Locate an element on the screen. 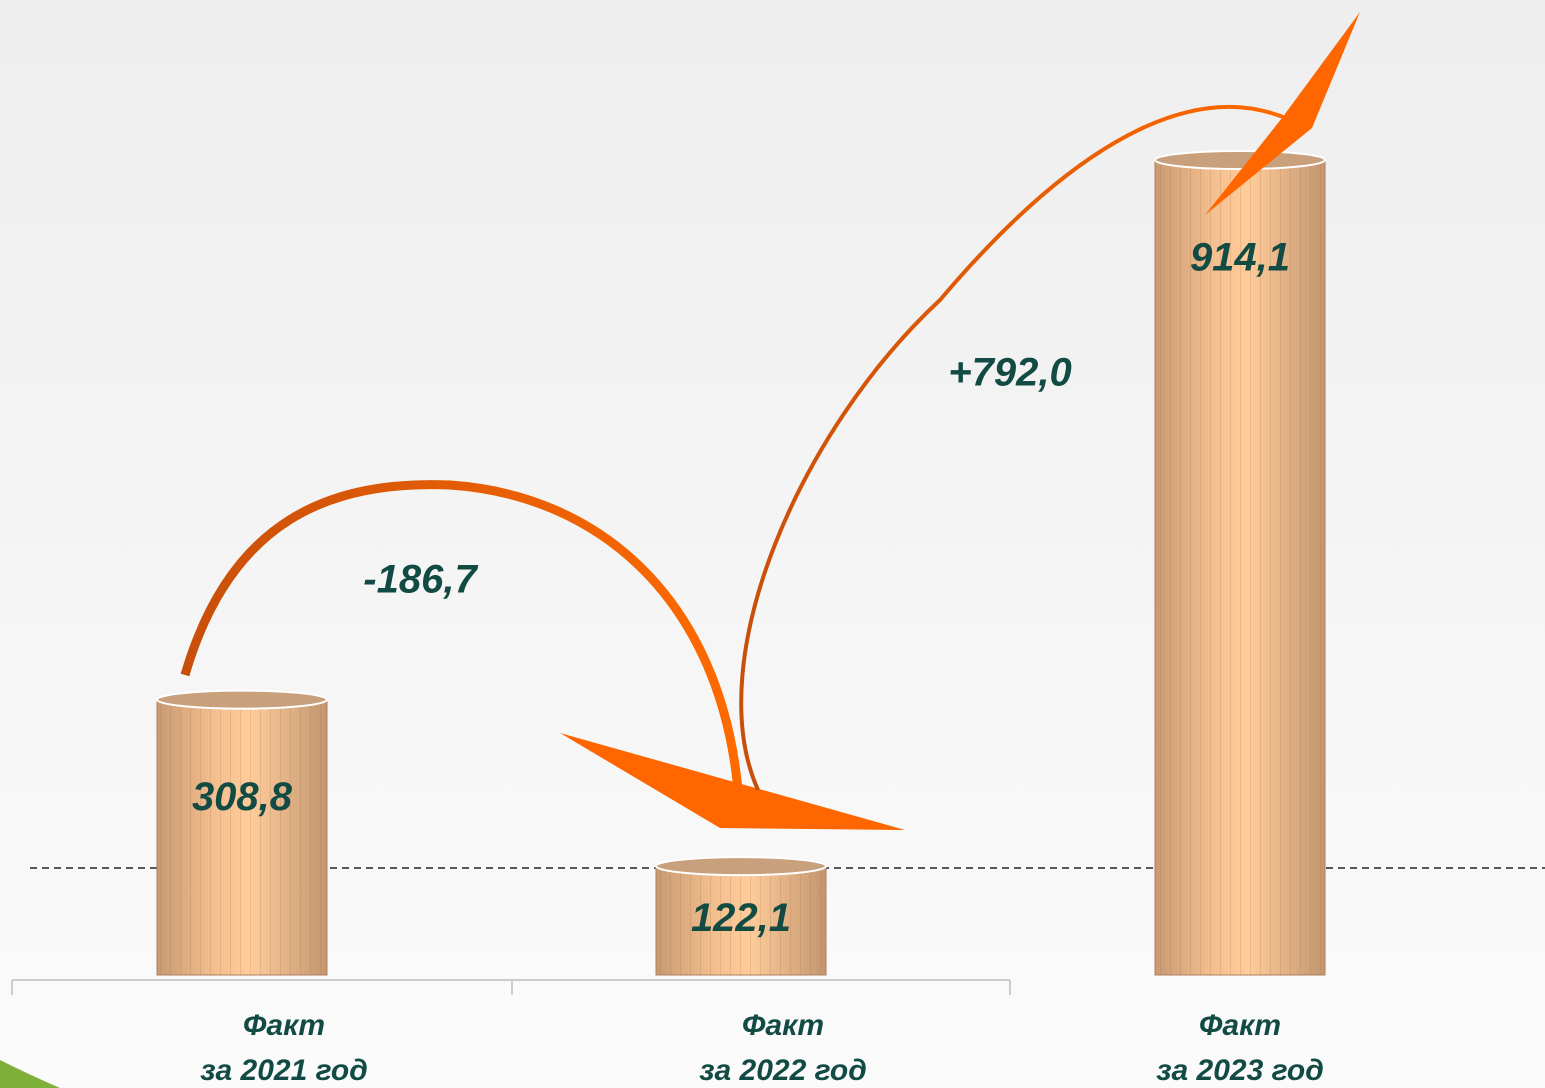 Image resolution: width=1545 pixels, height=1088 pixels. corner-swoosh is located at coordinates (30, 1074).